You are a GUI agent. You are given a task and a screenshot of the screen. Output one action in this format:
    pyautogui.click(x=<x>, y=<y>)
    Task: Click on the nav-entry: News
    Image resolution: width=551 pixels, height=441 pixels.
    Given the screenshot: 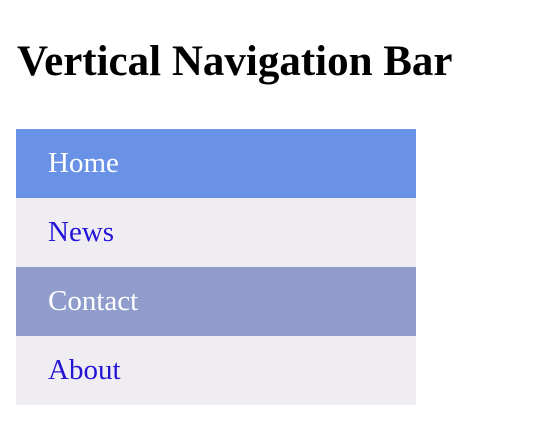 What is the action you would take?
    pyautogui.click(x=216, y=232)
    